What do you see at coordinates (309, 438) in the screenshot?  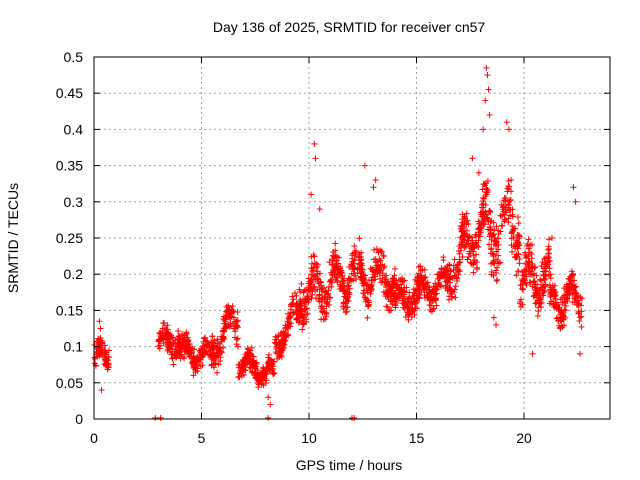 I see `x-tick-label: 10` at bounding box center [309, 438].